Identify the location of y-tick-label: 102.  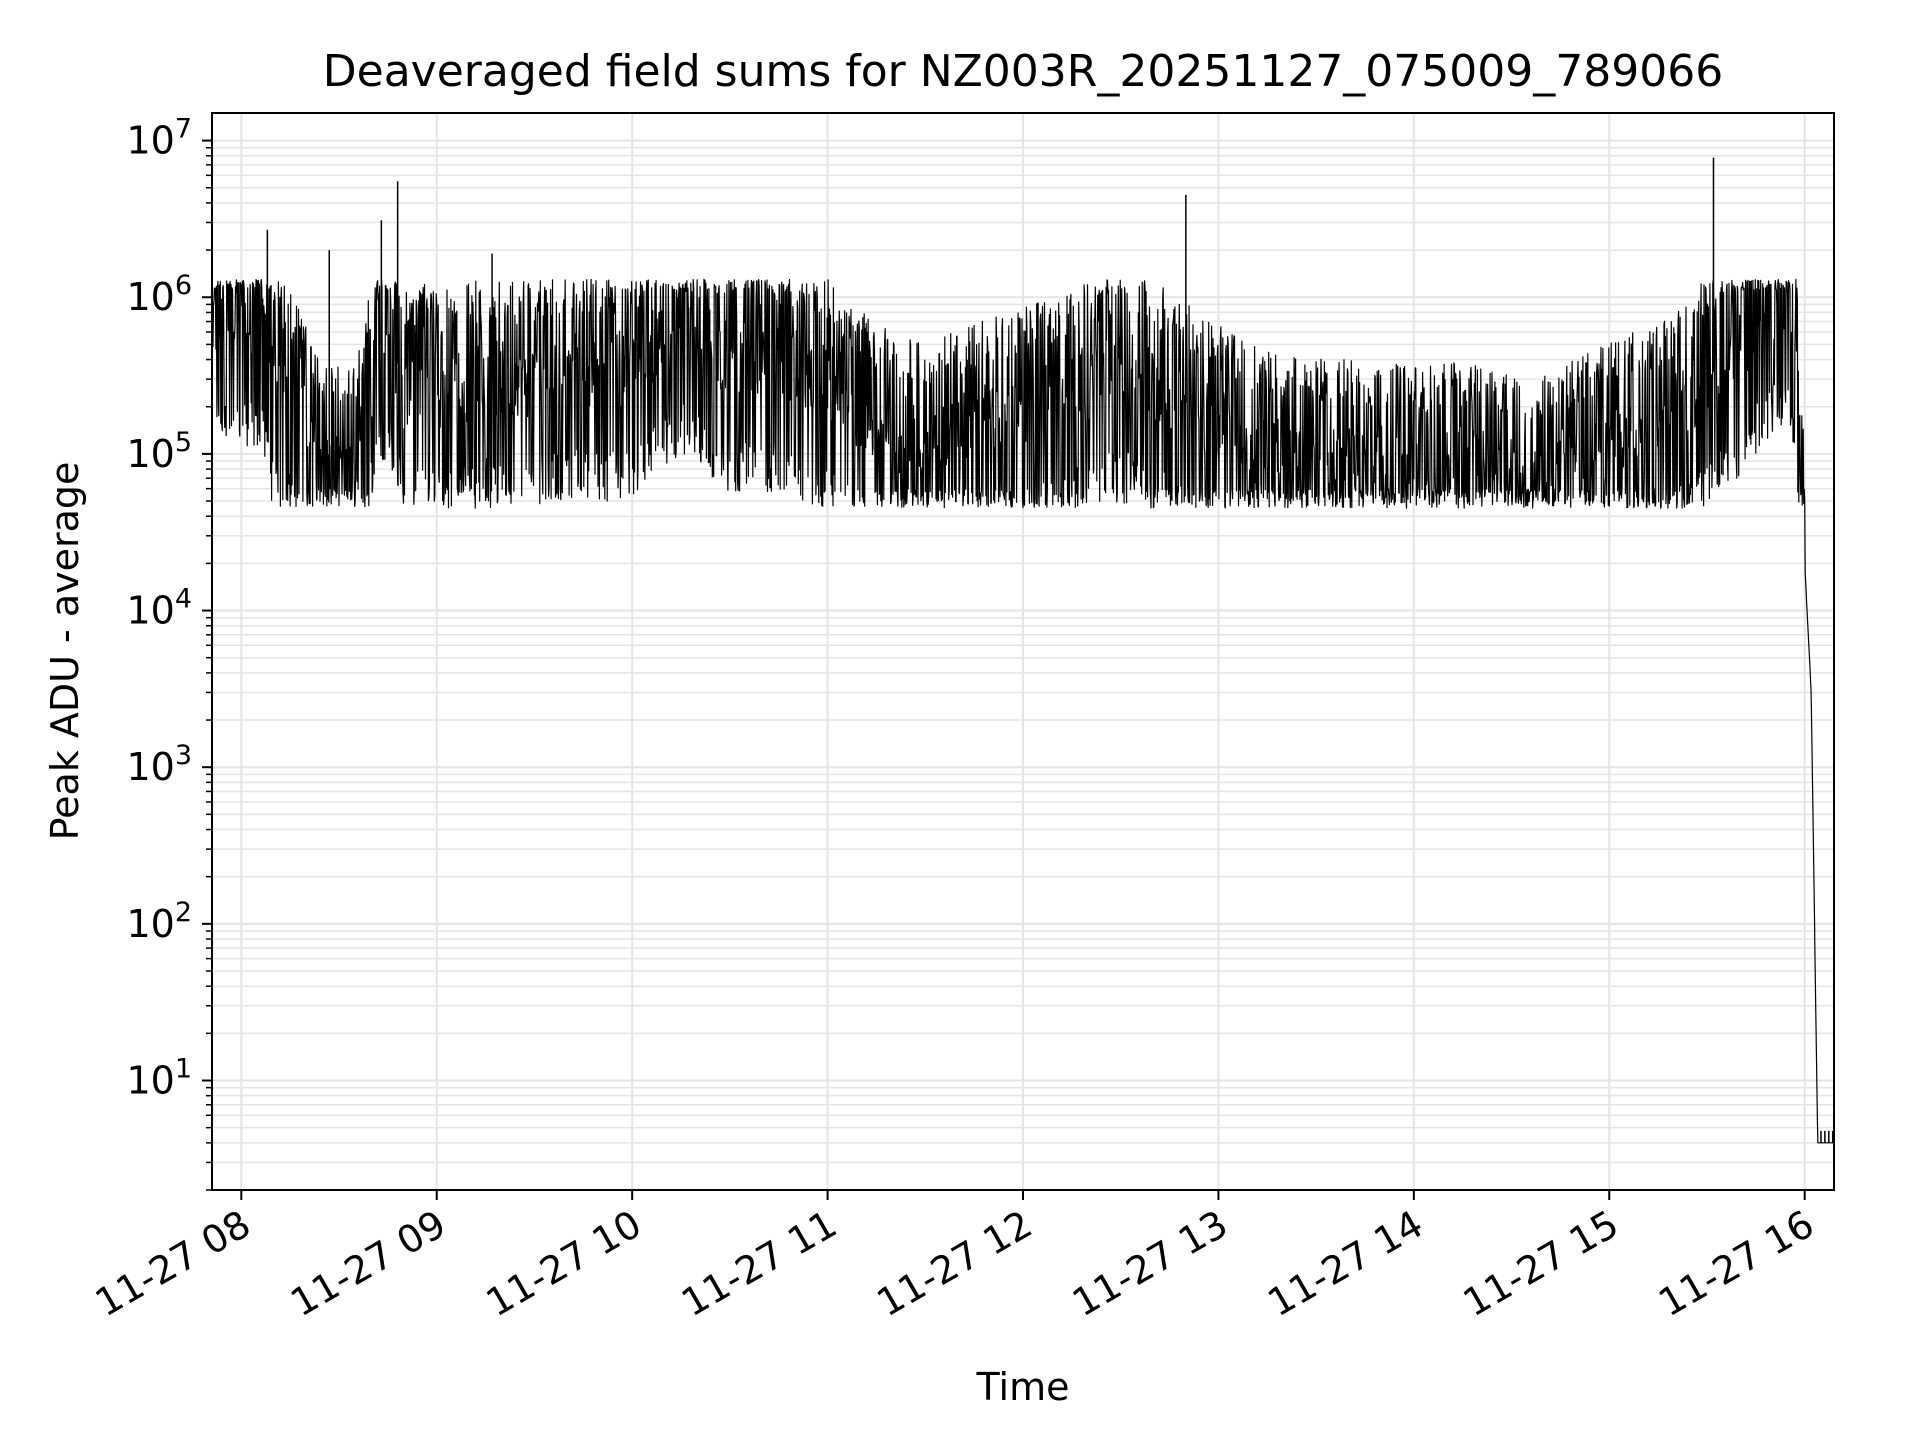
(159, 921).